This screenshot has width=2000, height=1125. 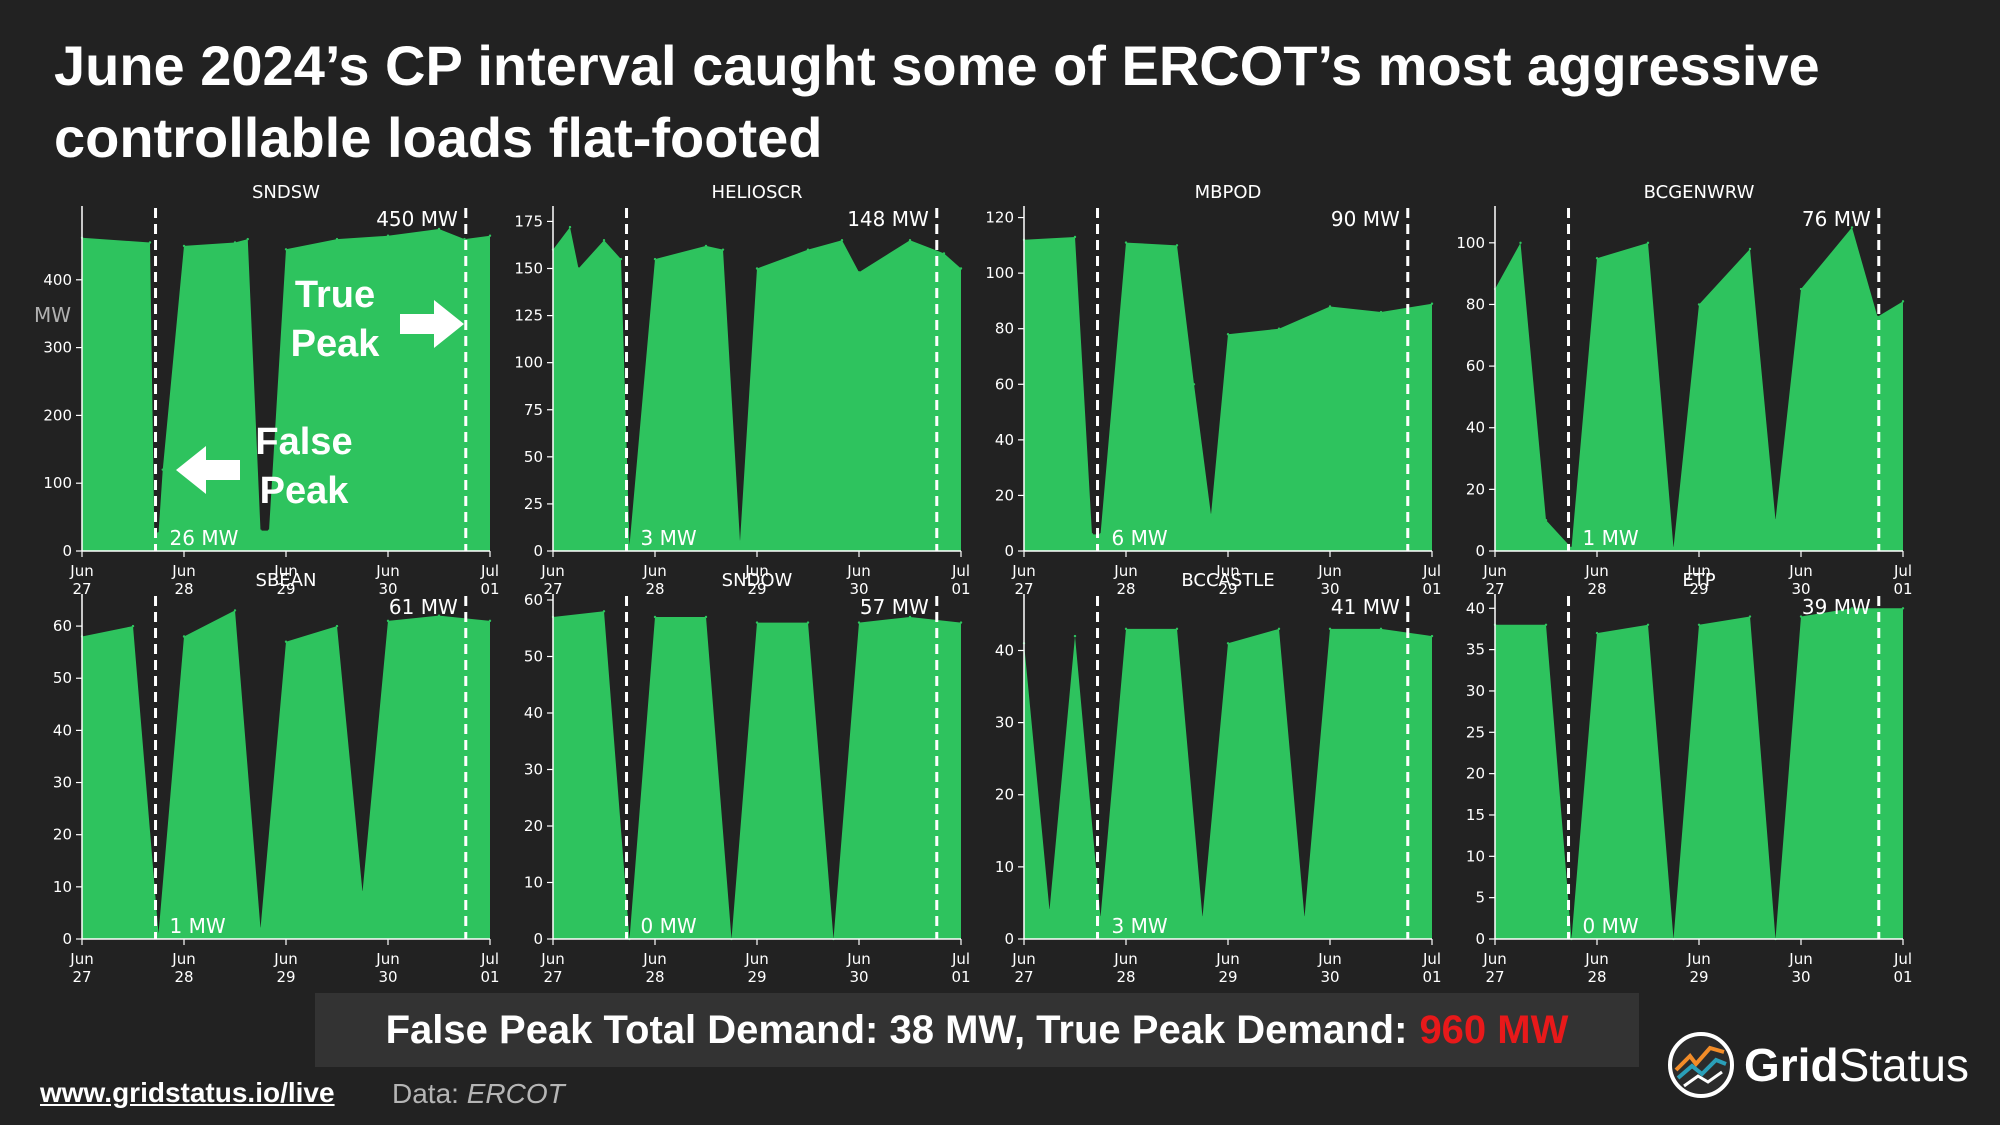 What do you see at coordinates (423, 607) in the screenshot?
I see `true-peak-label: 61 MW` at bounding box center [423, 607].